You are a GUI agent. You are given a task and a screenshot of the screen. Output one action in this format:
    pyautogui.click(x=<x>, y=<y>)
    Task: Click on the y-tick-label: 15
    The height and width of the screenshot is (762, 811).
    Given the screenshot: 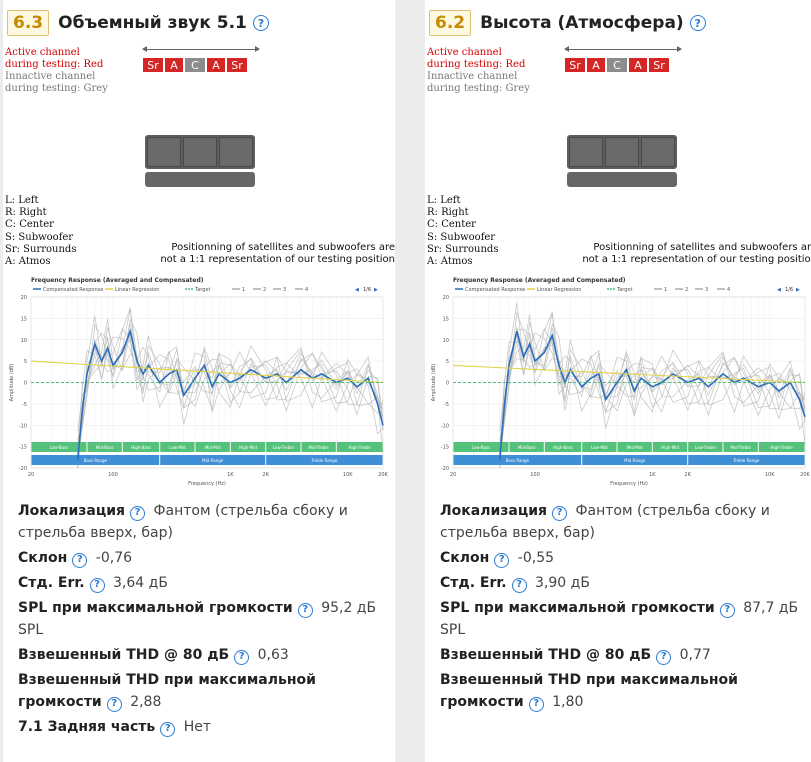 What is the action you would take?
    pyautogui.click(x=446, y=319)
    